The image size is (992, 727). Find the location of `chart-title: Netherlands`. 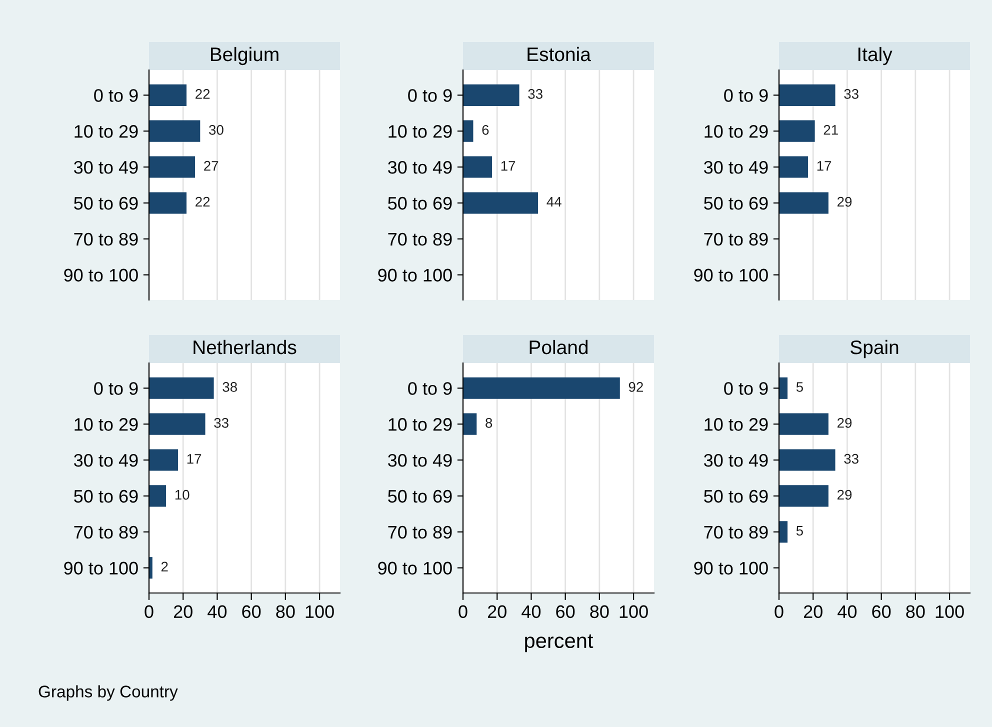

chart-title: Netherlands is located at coordinates (245, 347).